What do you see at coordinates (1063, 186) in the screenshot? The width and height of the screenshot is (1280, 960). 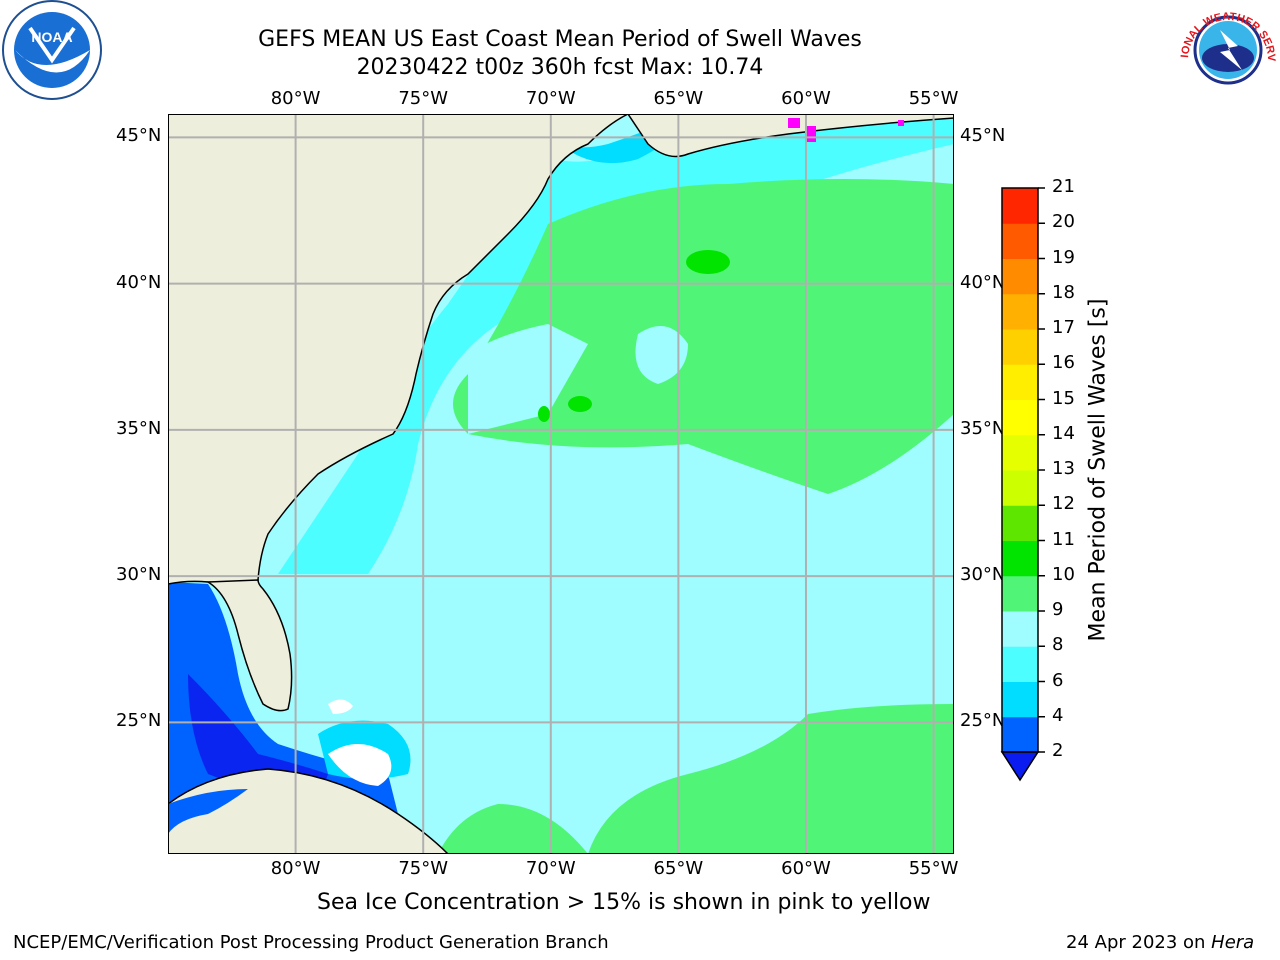 I see `colorbar-tick-label: 21` at bounding box center [1063, 186].